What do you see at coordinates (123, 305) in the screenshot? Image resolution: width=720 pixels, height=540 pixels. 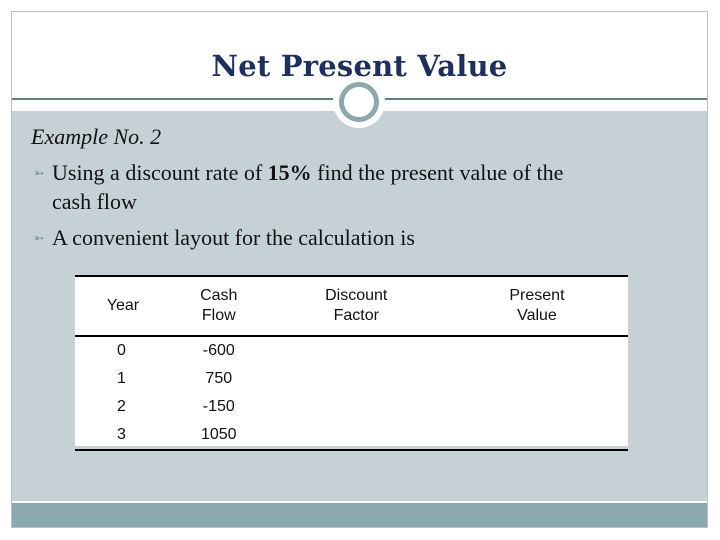 I see `column-header-year: Year` at bounding box center [123, 305].